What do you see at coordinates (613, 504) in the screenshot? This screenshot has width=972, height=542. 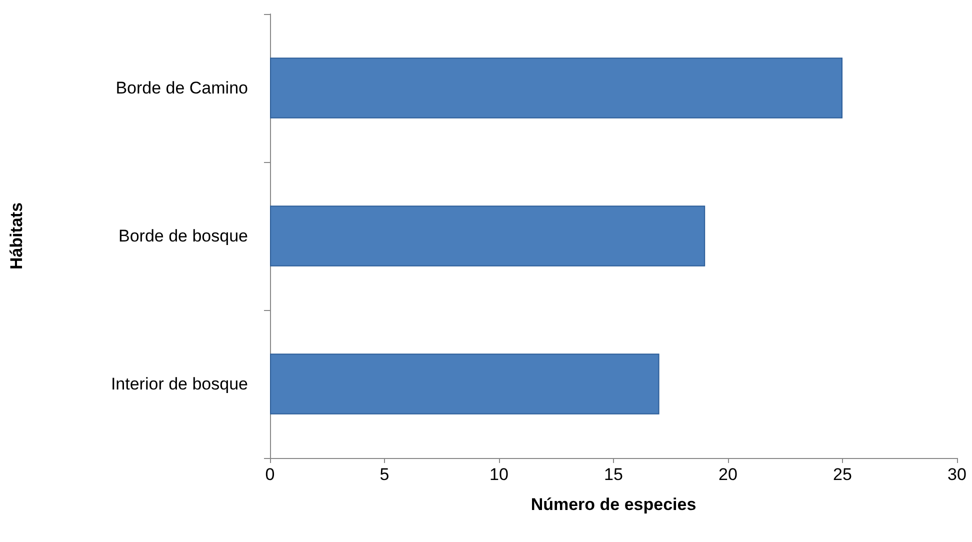 I see `x-axis-title: Número de especies` at bounding box center [613, 504].